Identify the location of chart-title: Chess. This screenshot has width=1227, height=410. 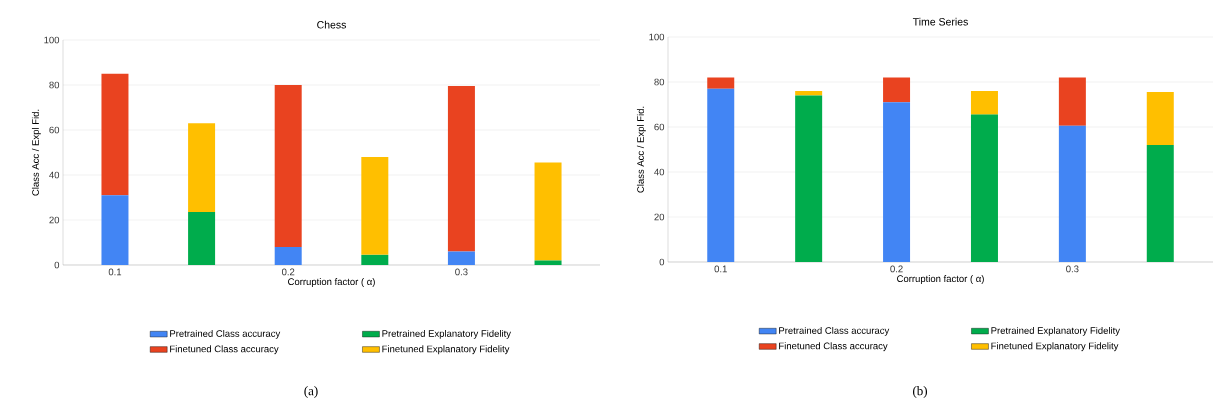
(331, 24).